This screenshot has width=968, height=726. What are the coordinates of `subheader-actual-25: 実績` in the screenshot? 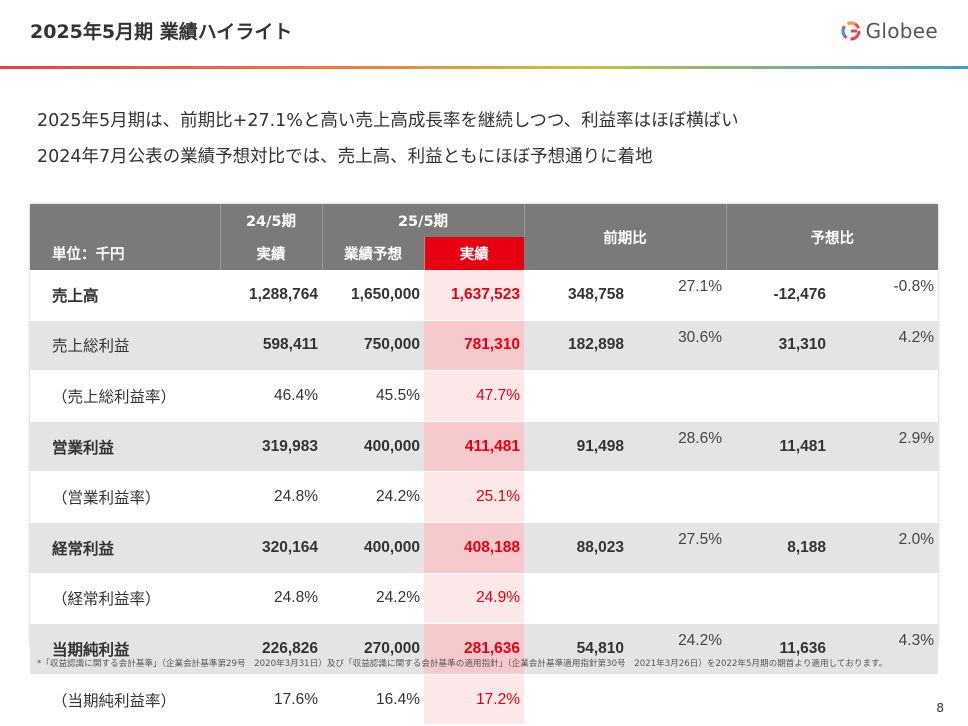 It's located at (474, 253).